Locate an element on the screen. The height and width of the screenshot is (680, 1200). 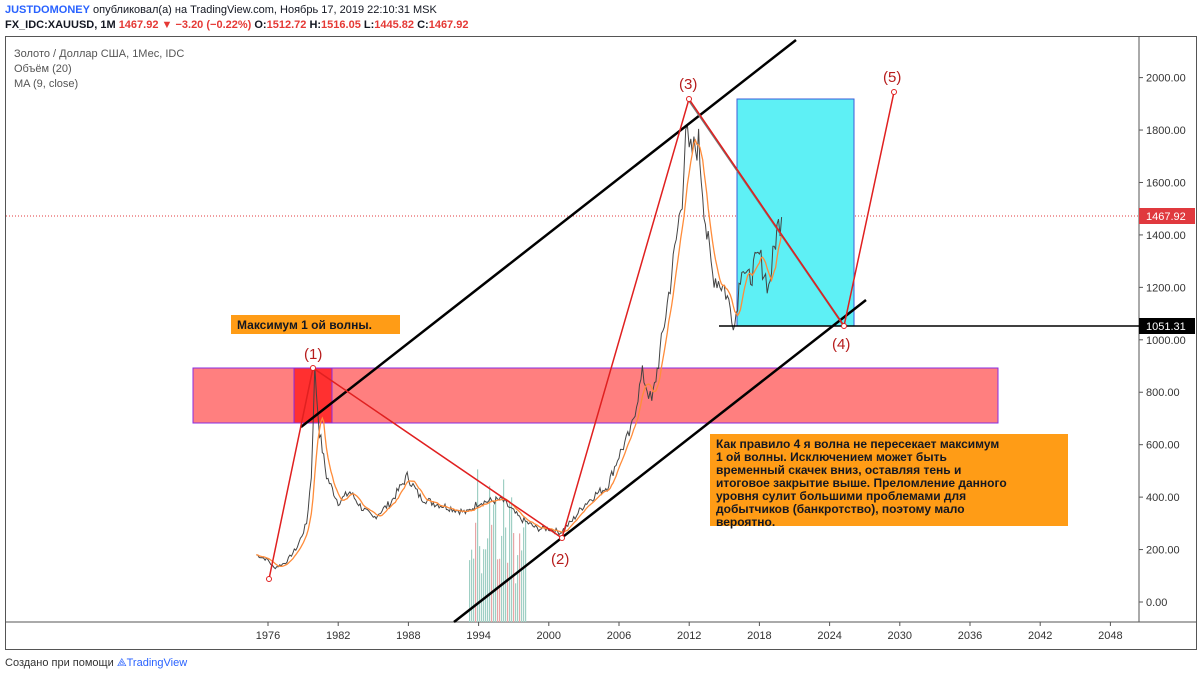
y-tick-label: 400.00 is located at coordinates (1163, 498).